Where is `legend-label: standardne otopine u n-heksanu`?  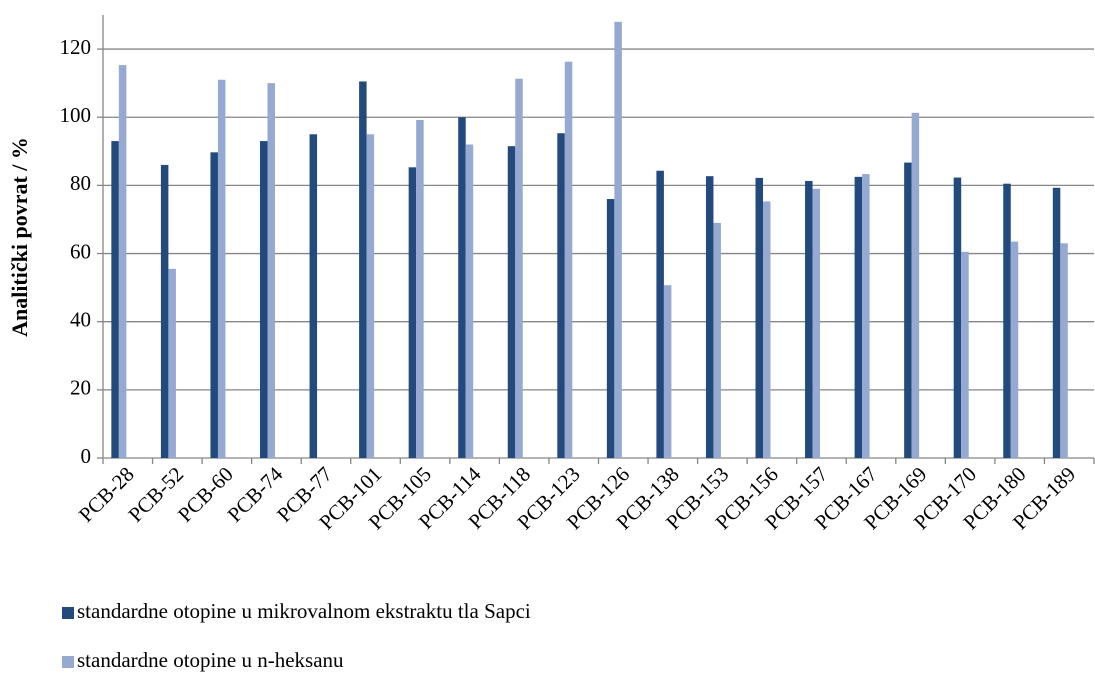
legend-label: standardne otopine u n-heksanu is located at coordinates (210, 660).